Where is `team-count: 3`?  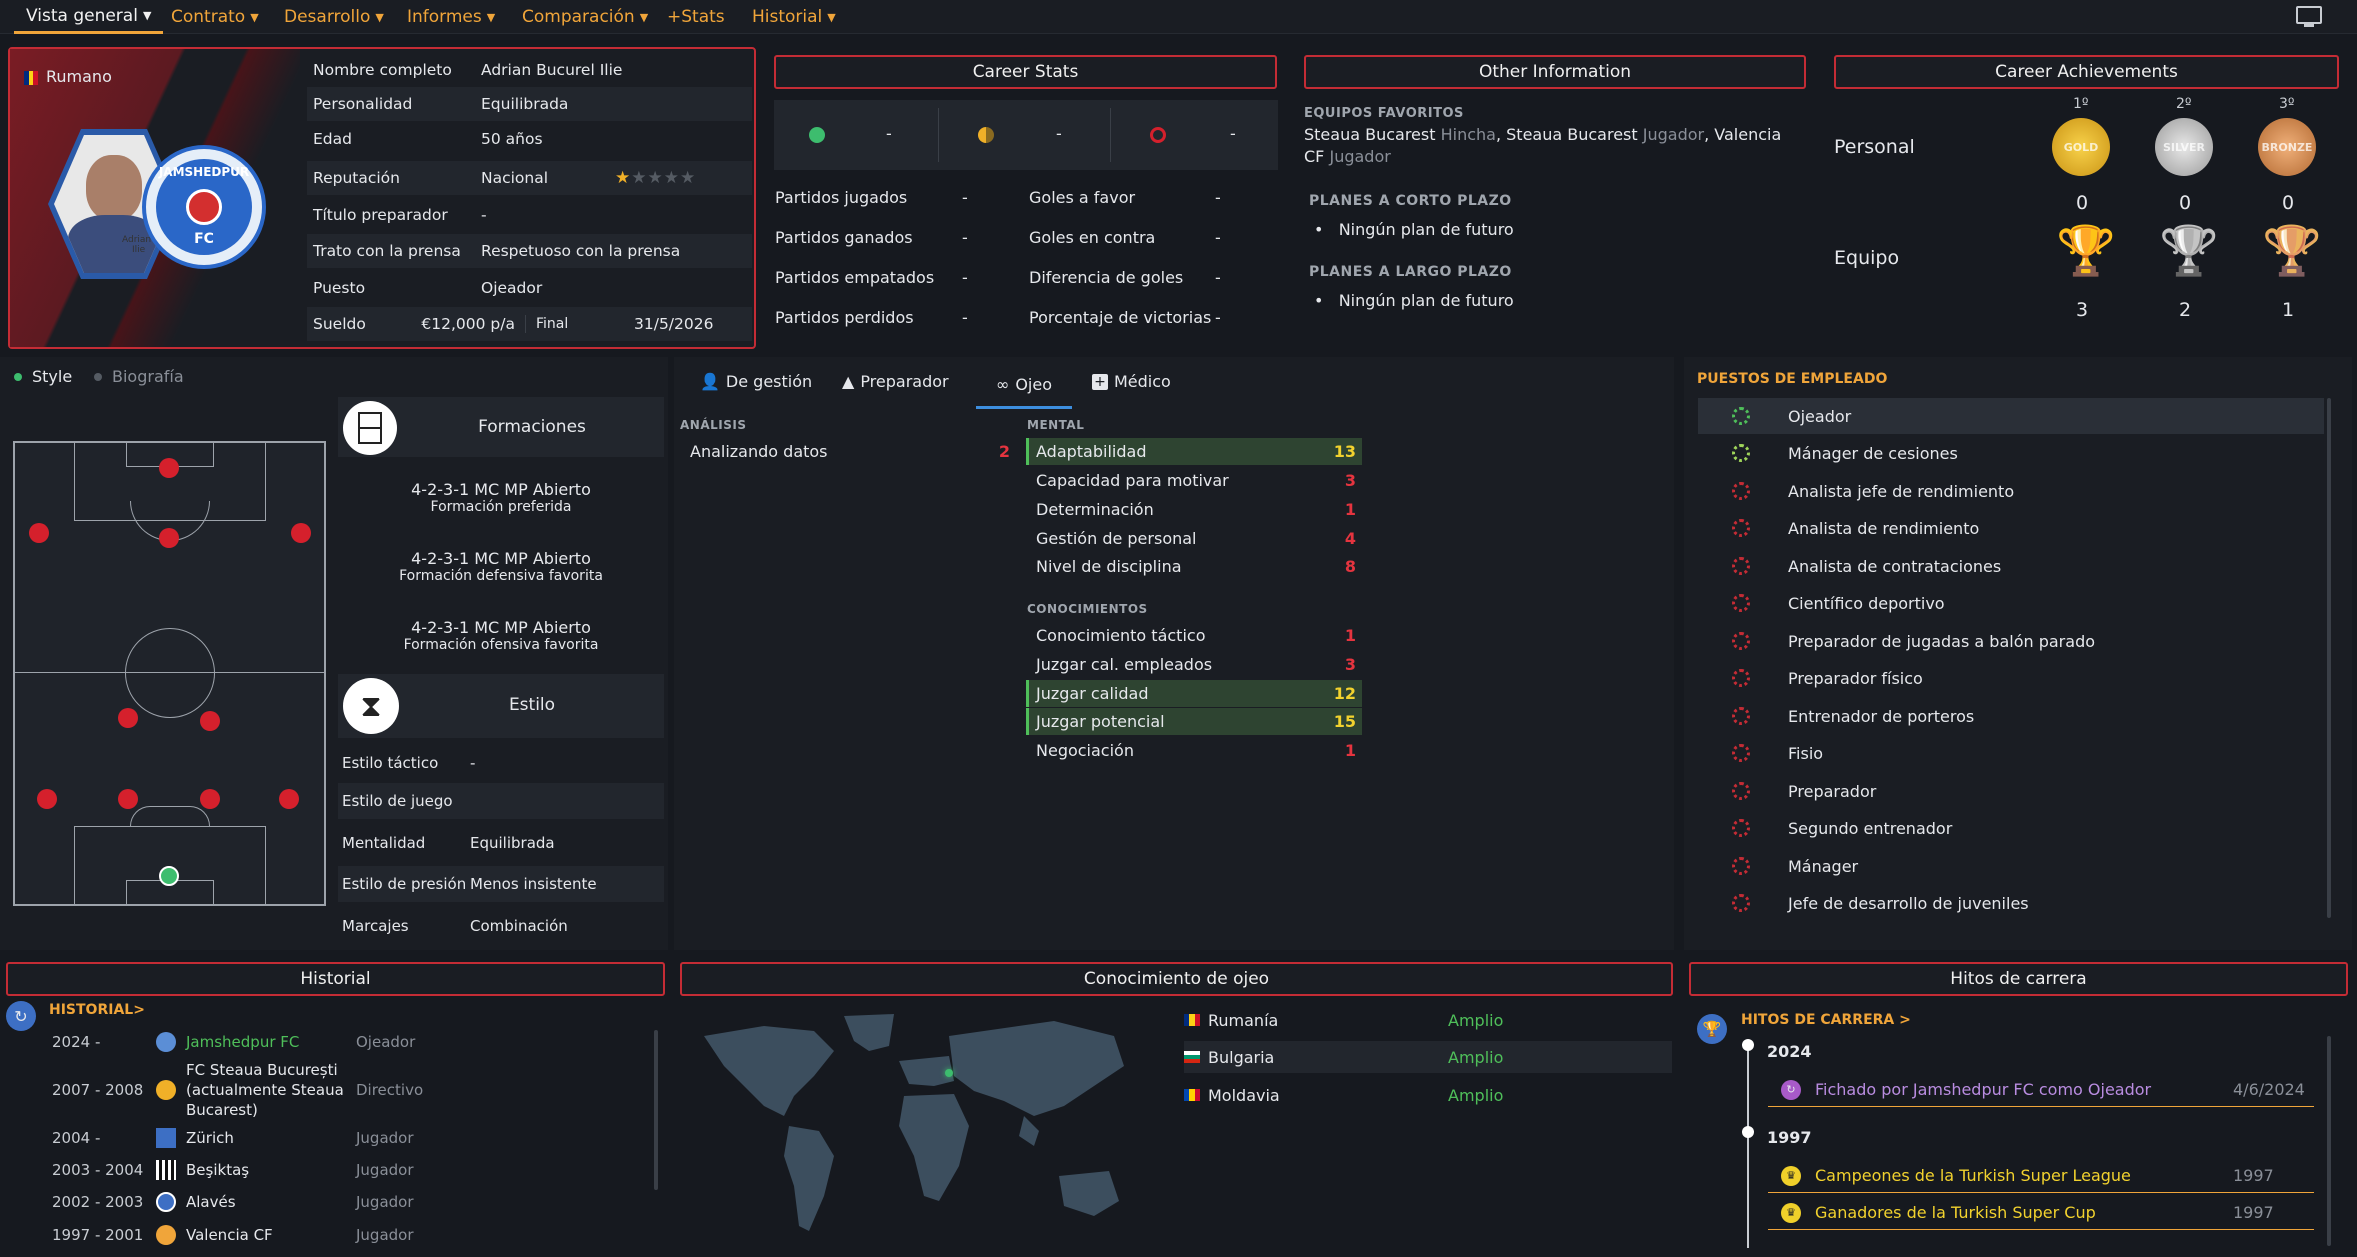
team-count: 3 is located at coordinates (2082, 310).